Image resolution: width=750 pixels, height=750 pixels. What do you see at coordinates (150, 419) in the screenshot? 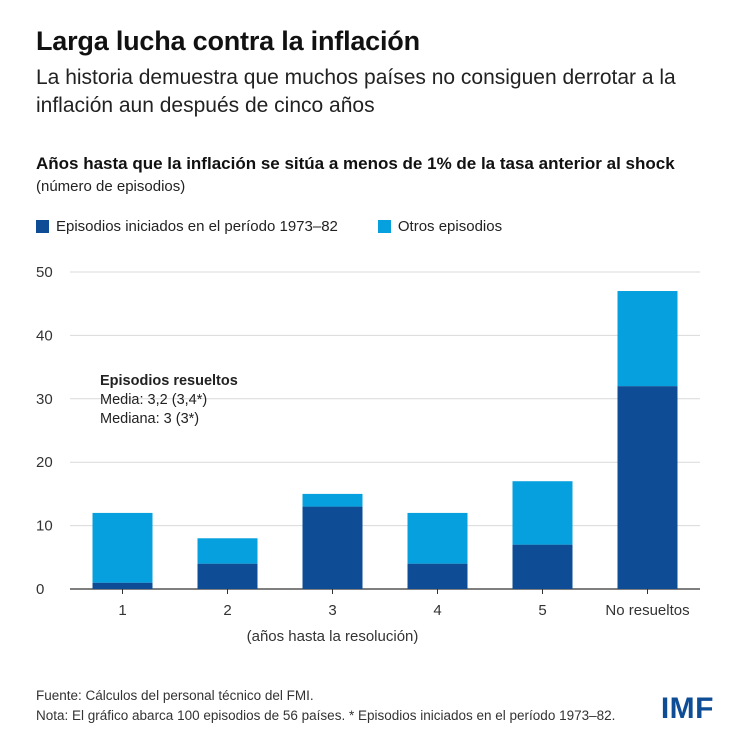
I see `note-median: Mediana: 3 (3*)` at bounding box center [150, 419].